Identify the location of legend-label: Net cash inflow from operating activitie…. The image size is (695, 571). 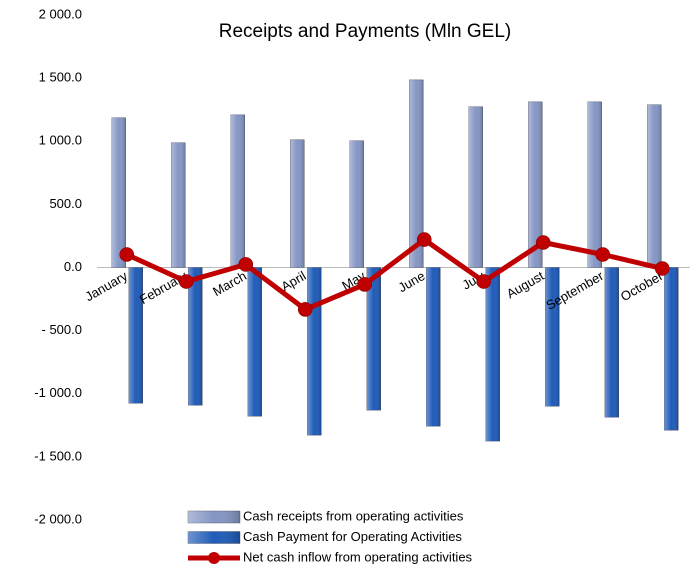
(358, 556).